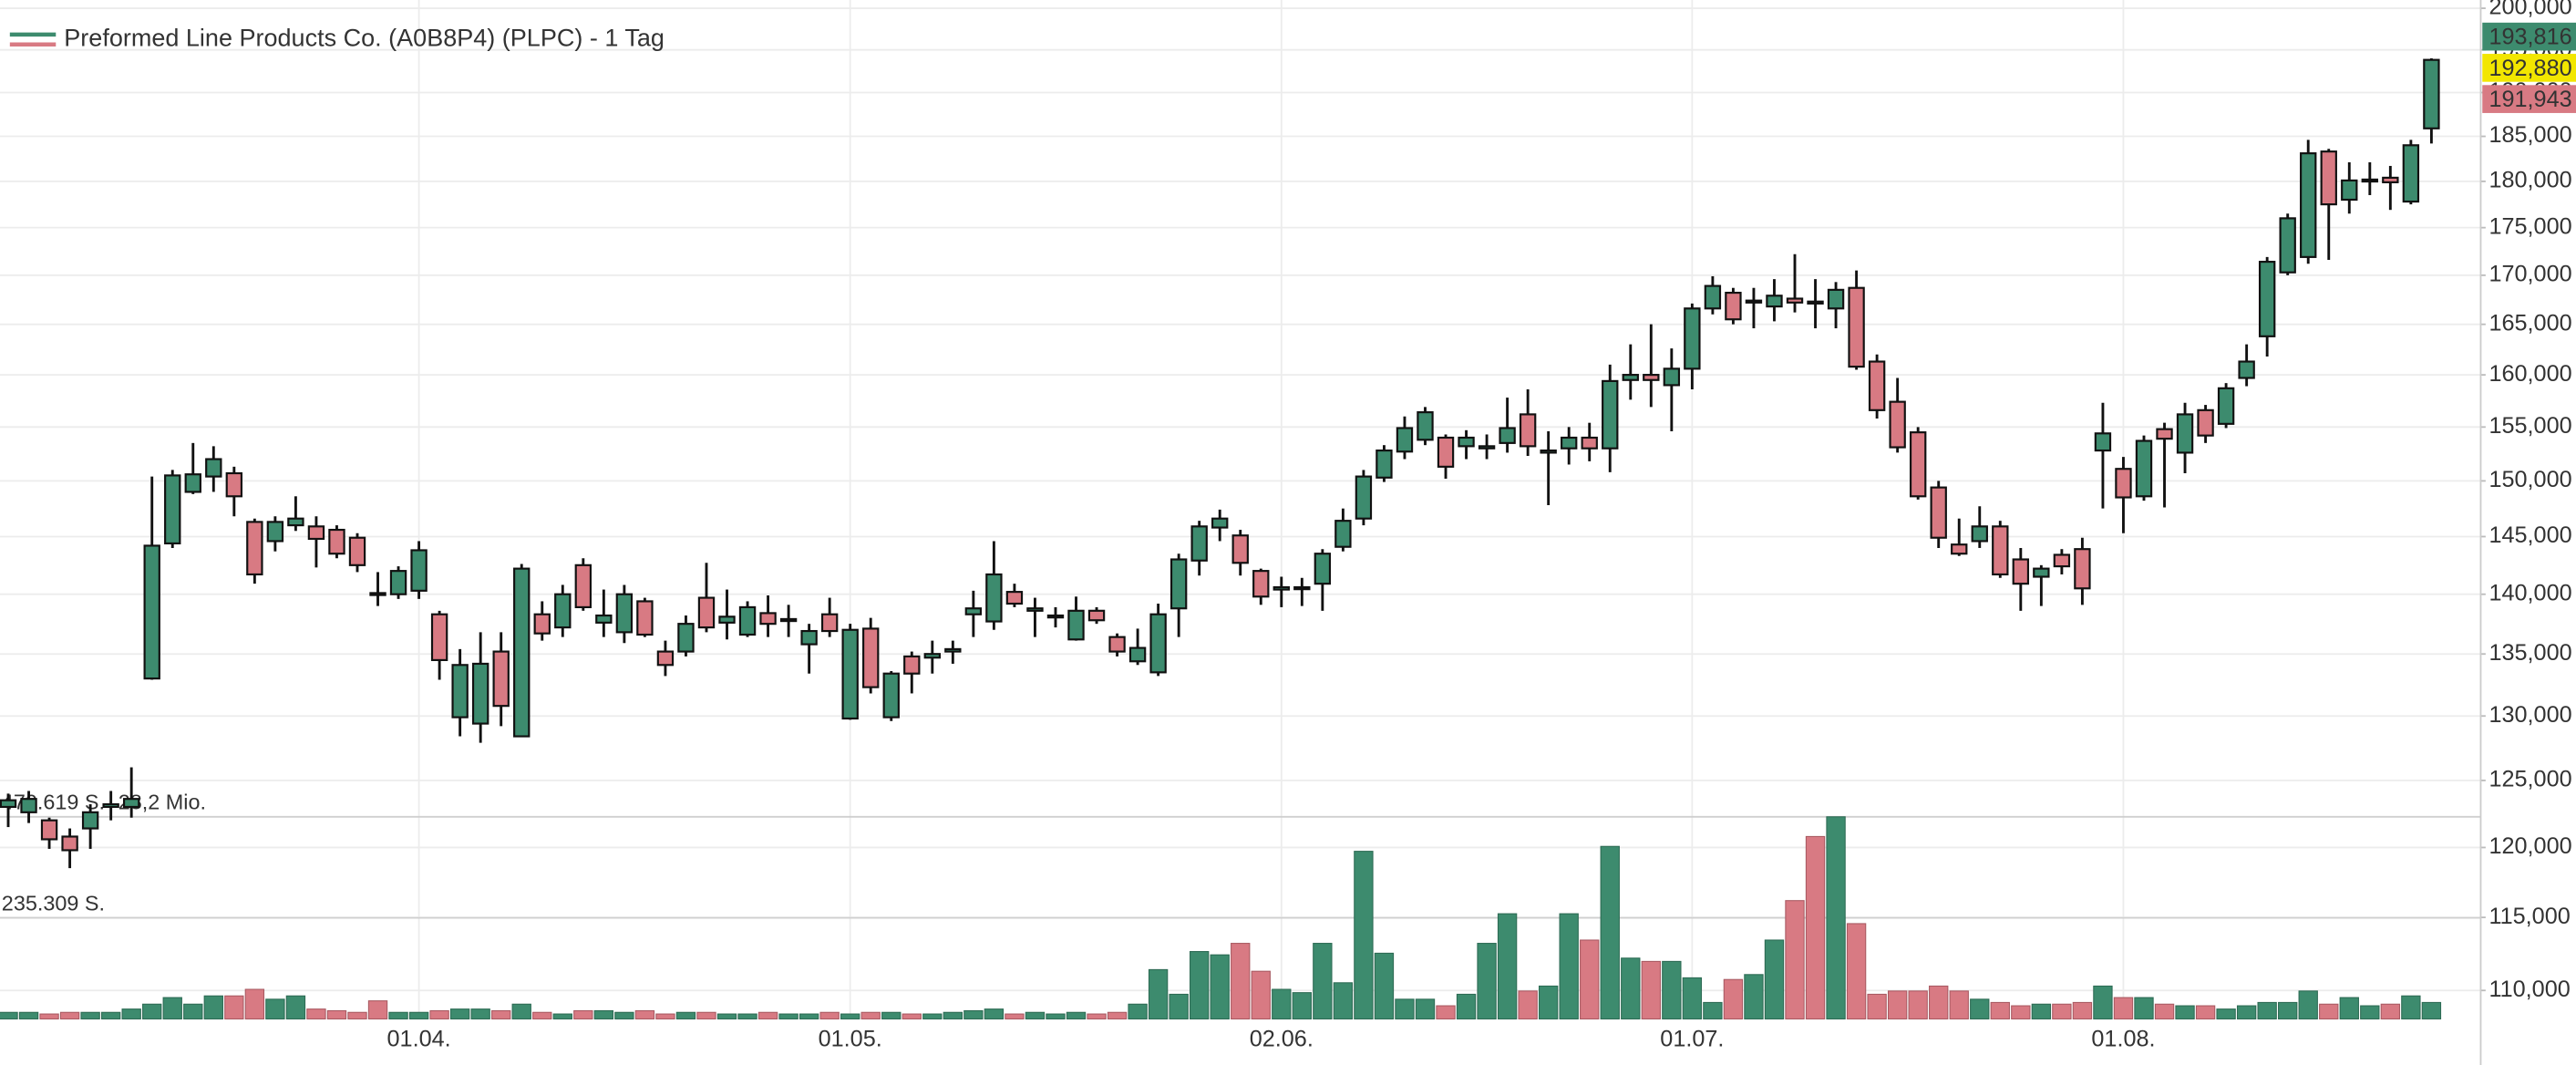 This screenshot has width=2576, height=1065. Describe the element at coordinates (2529, 323) in the screenshot. I see `y-tick-label: 165,000` at that location.